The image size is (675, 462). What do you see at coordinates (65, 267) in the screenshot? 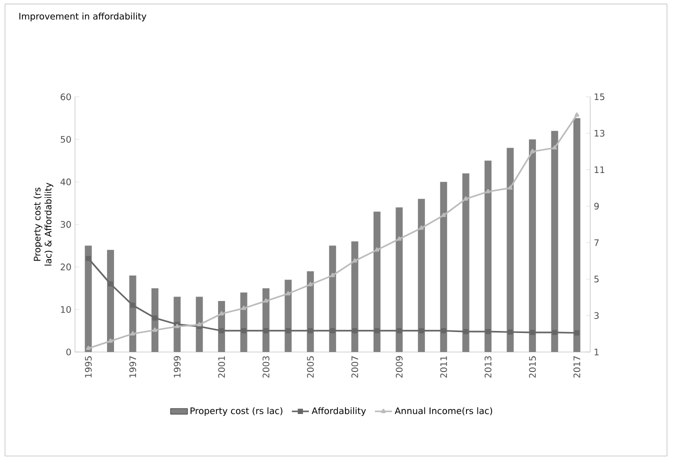
I see `y-tick-label: 20` at bounding box center [65, 267].